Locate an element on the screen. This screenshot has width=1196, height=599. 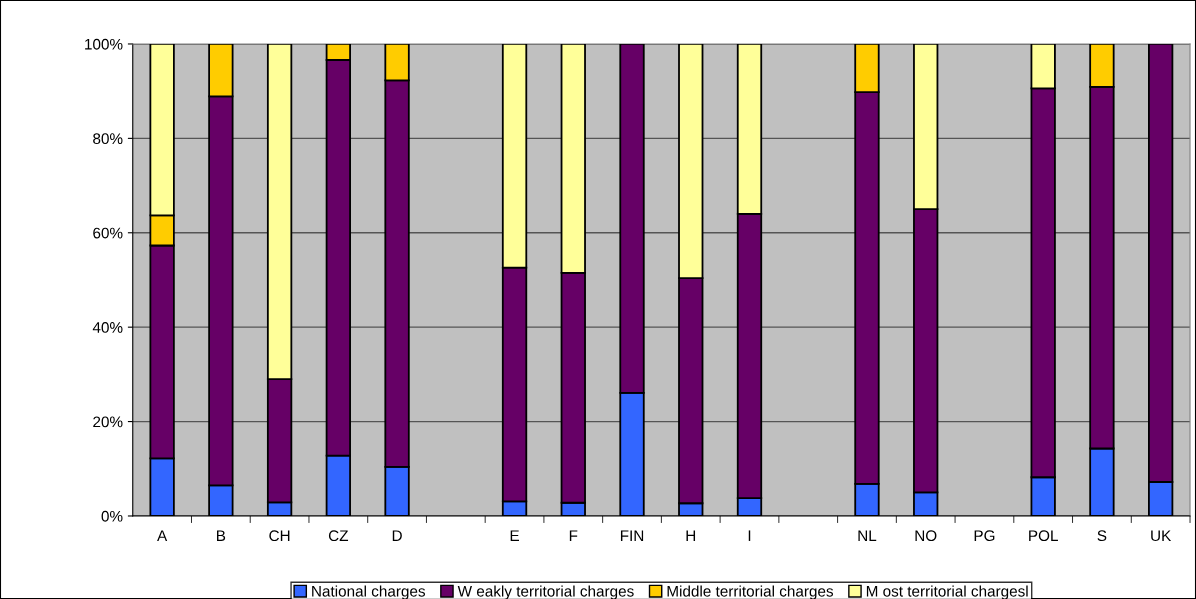
x-tick-label: POL is located at coordinates (1043, 536).